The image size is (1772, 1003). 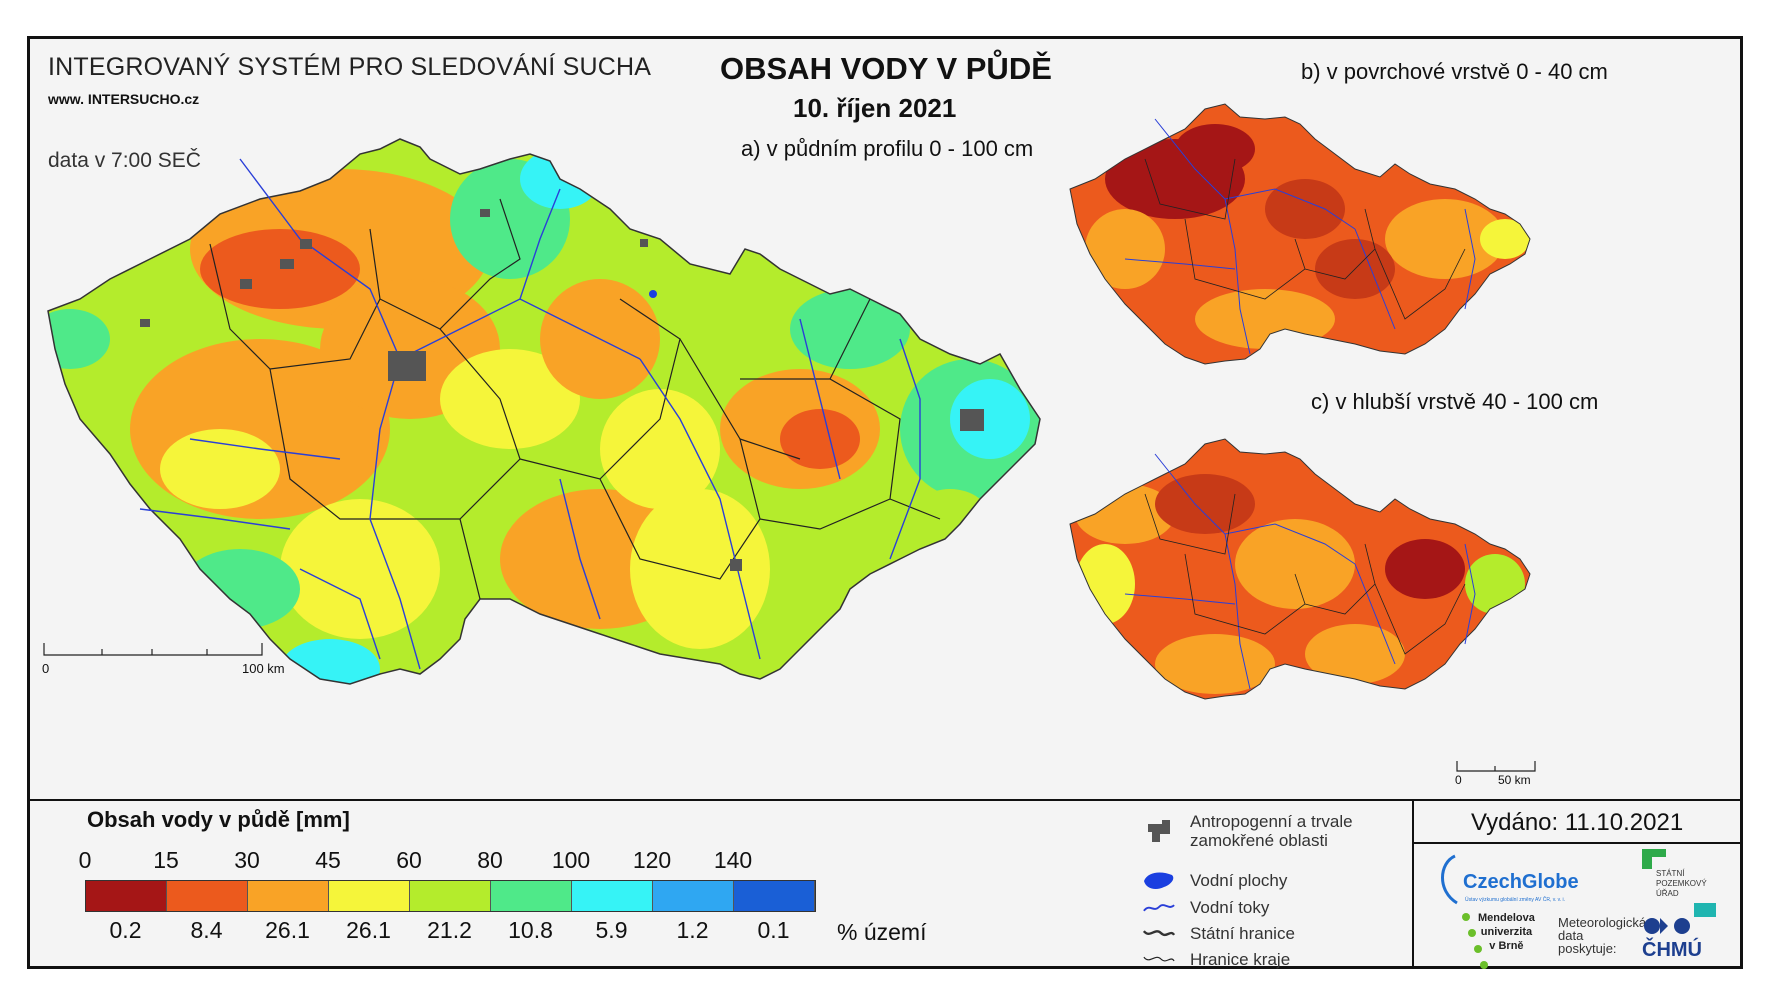 What do you see at coordinates (1449, 879) in the screenshot?
I see `czechglobe-swoosh-icon` at bounding box center [1449, 879].